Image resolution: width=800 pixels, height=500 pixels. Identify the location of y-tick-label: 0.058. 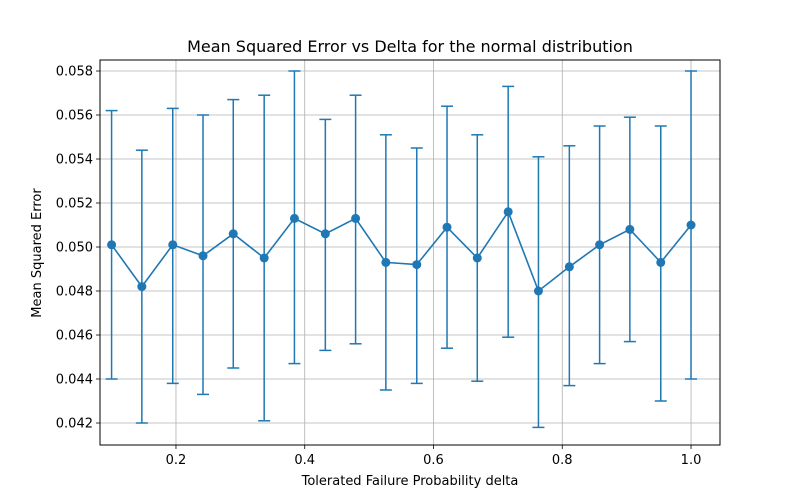
(74, 72).